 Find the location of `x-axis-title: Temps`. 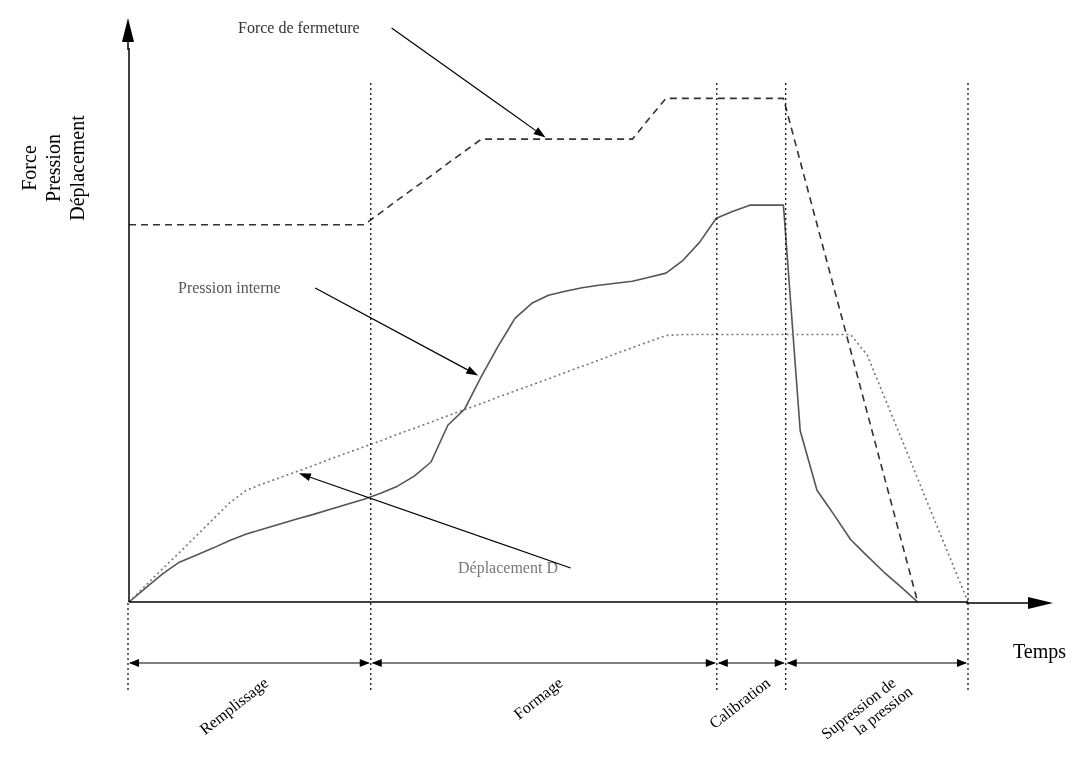

x-axis-title: Temps is located at coordinates (1040, 651).